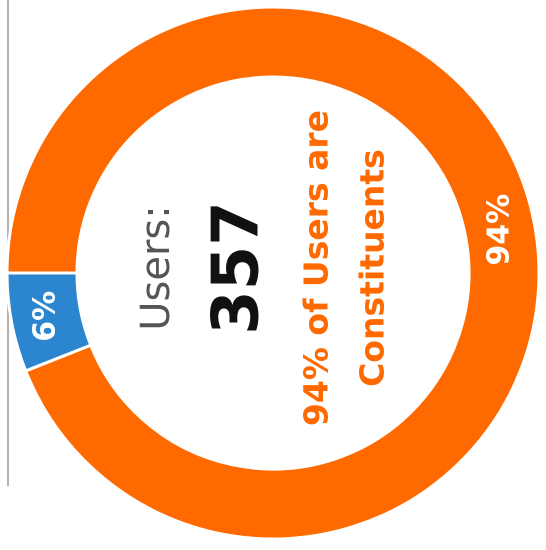 Image resolution: width=546 pixels, height=550 pixels. Describe the element at coordinates (156, 268) in the screenshot. I see `center-label: Users:` at that location.